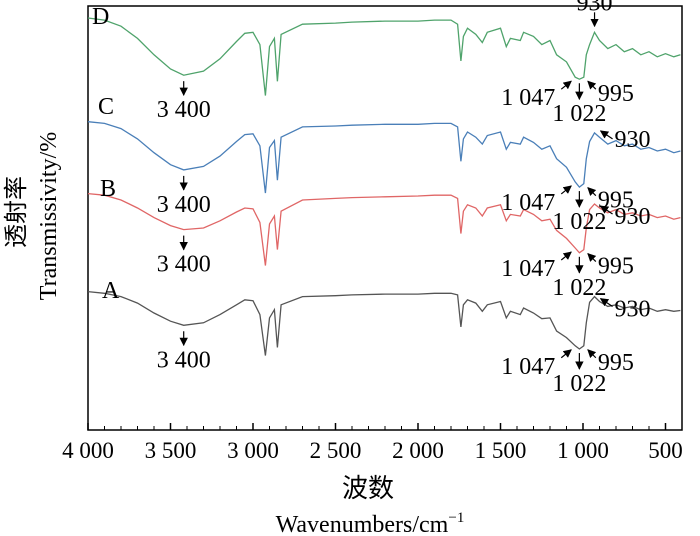 The image size is (700, 536). Describe the element at coordinates (368, 488) in the screenshot. I see `x-axis-label-cn: 波数` at that location.